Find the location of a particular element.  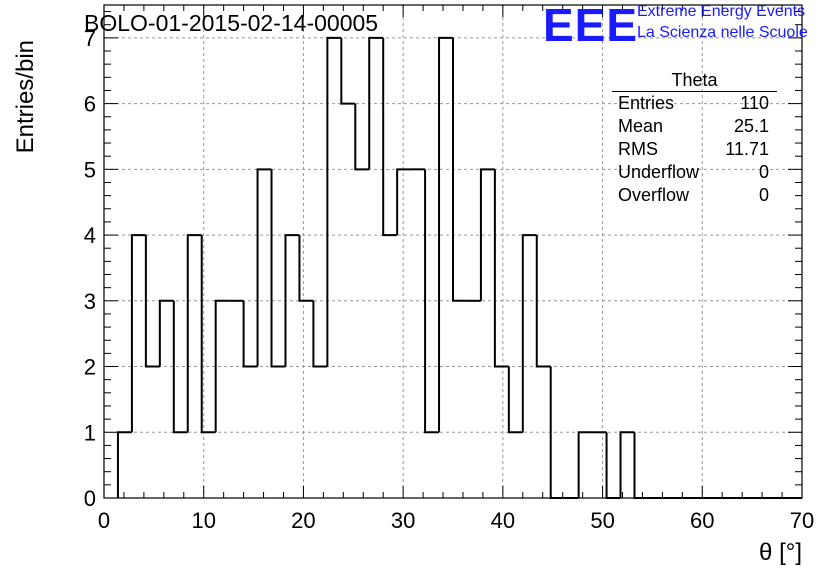

y-tick-label: 1 is located at coordinates (90, 432).